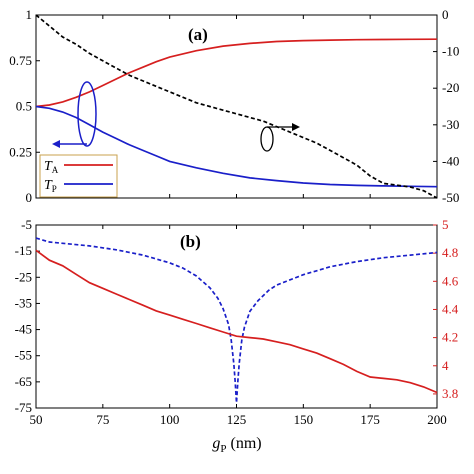 This screenshot has width=474, height=474. What do you see at coordinates (445, 365) in the screenshot?
I see `right-tick-label: 4` at bounding box center [445, 365].